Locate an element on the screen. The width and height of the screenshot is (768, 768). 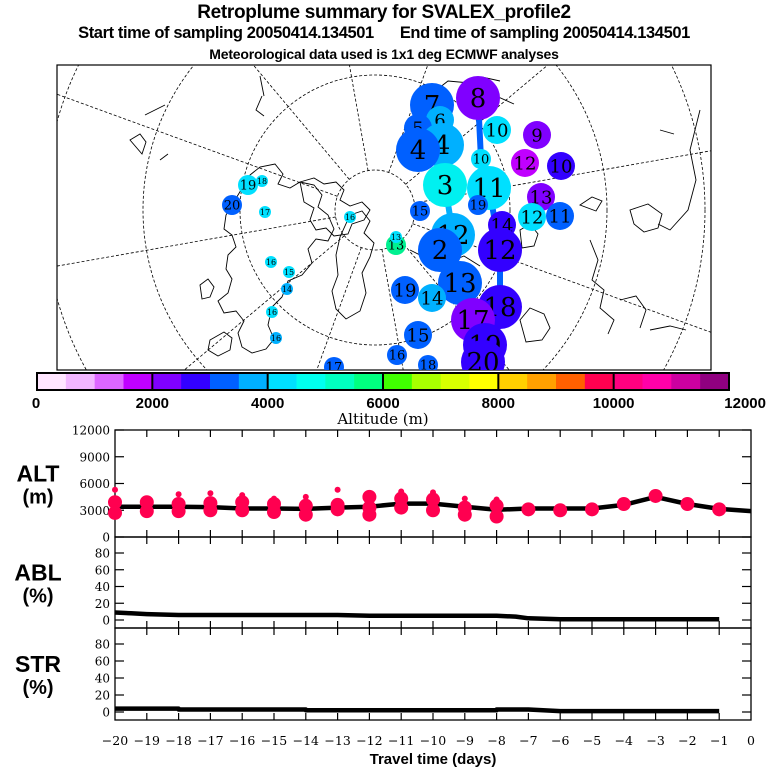
colorbar-tick-label: 4000 is located at coordinates (267, 403).